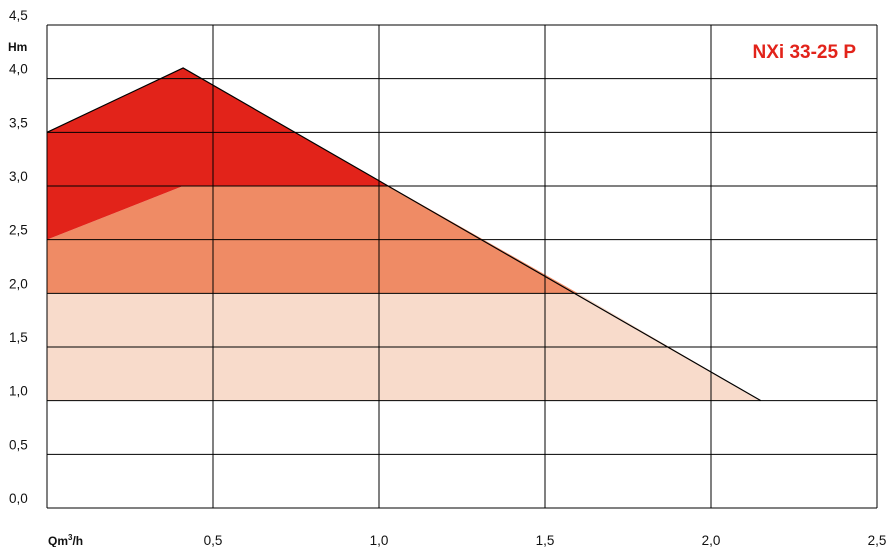  What do you see at coordinates (18, 257) in the screenshot?
I see `y-axis-ticks: 0,0 0,5 1,0 1,5 2,0 2,5 3,0 3,5 4,0 4,5` at bounding box center [18, 257].